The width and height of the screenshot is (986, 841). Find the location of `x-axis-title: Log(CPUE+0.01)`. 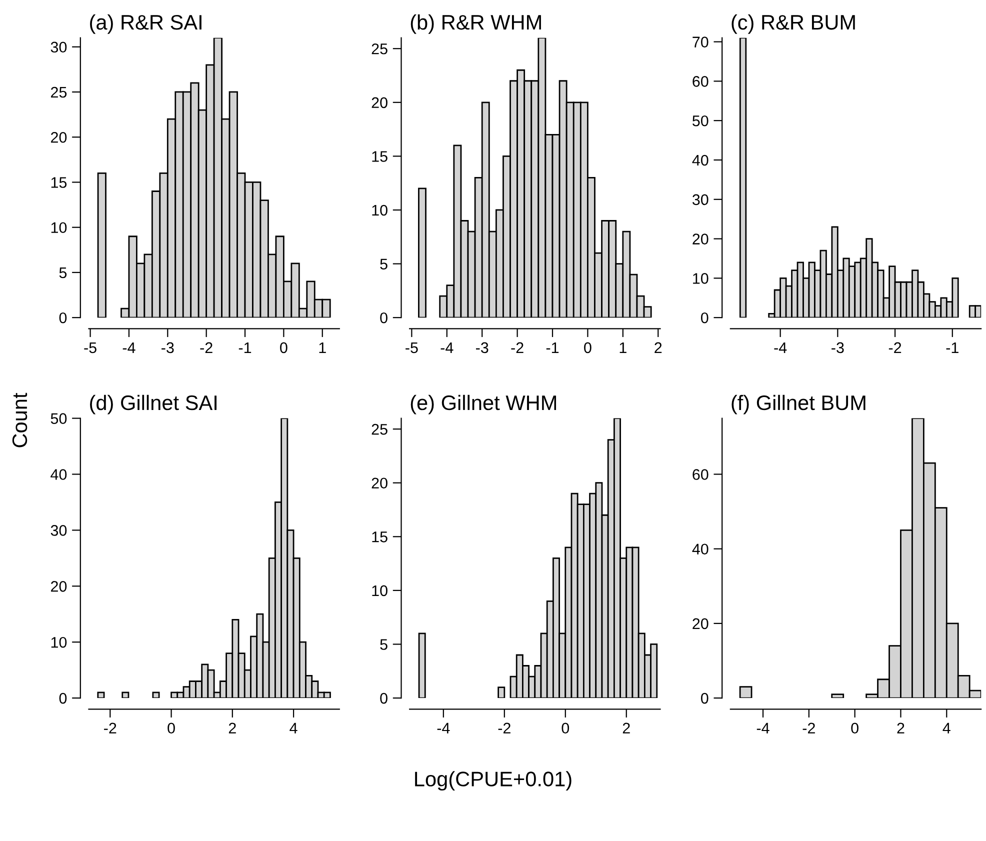

x-axis-title: Log(CPUE+0.01) is located at coordinates (493, 781).